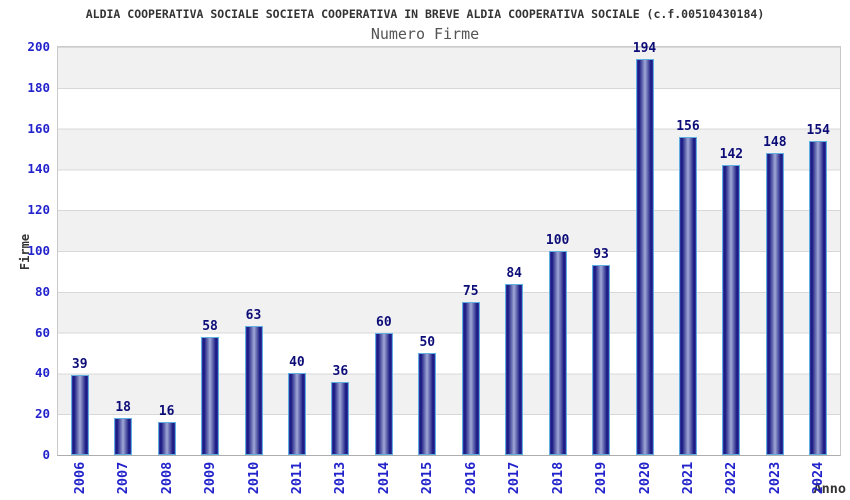 This screenshot has width=850, height=500. What do you see at coordinates (818, 478) in the screenshot?
I see `x-tick-2024: 2024` at bounding box center [818, 478].